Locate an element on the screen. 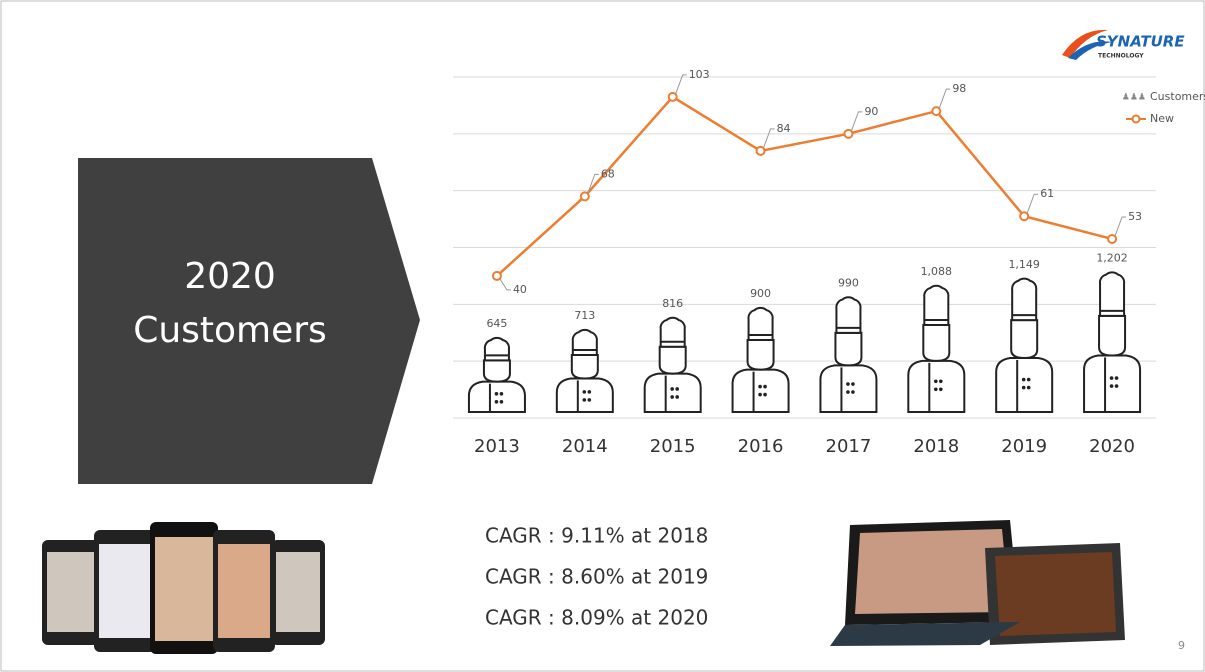  x-tick-label: 2017 is located at coordinates (849, 446).